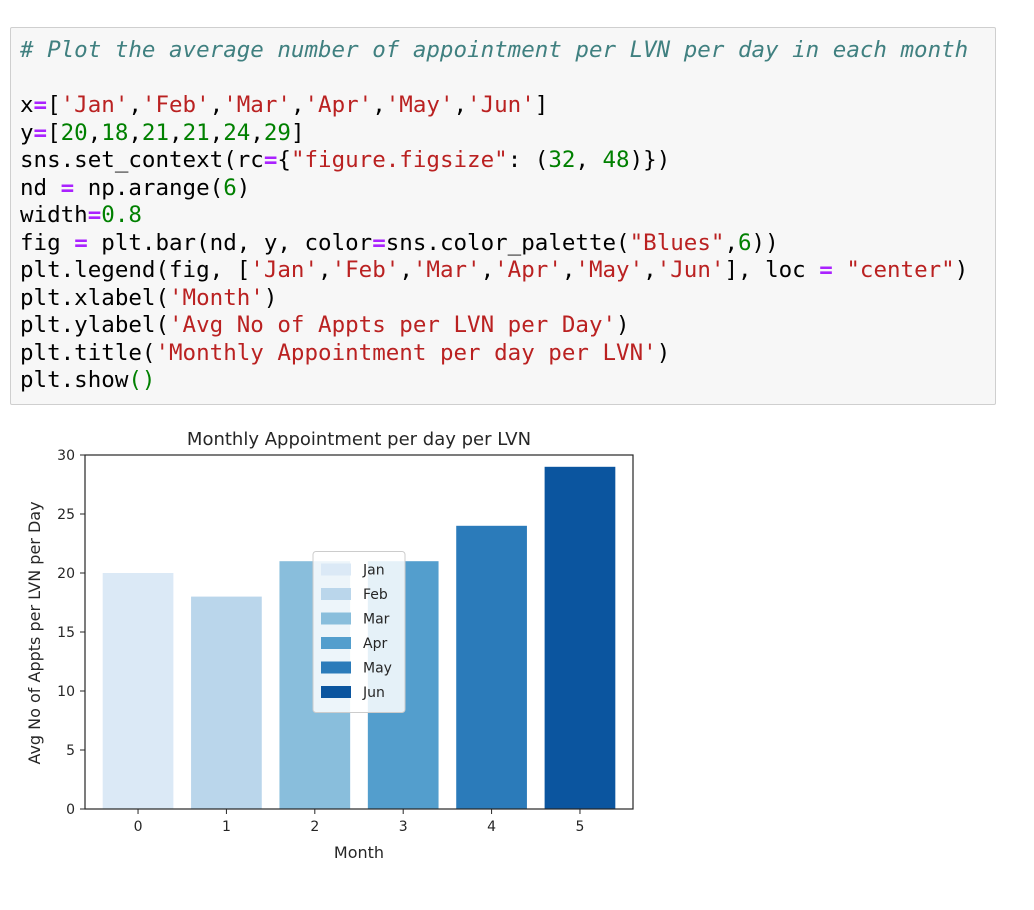  I want to click on x-tick-label: 1, so click(226, 827).